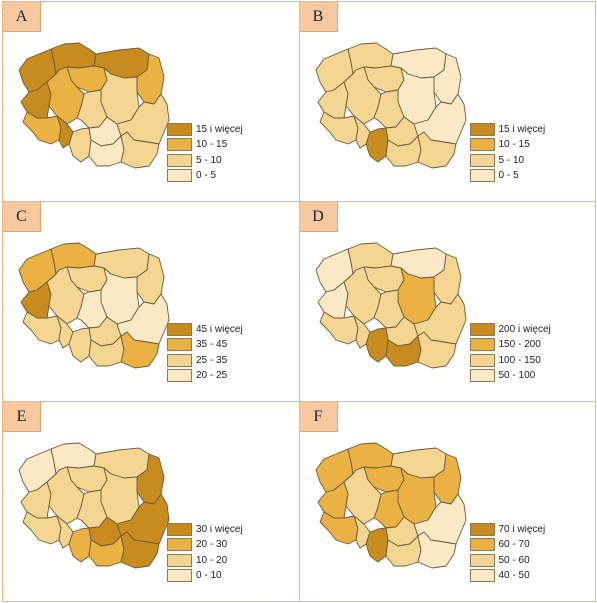 This screenshot has width=597, height=603. What do you see at coordinates (318, 17) in the screenshot?
I see `panel-label: B` at bounding box center [318, 17].